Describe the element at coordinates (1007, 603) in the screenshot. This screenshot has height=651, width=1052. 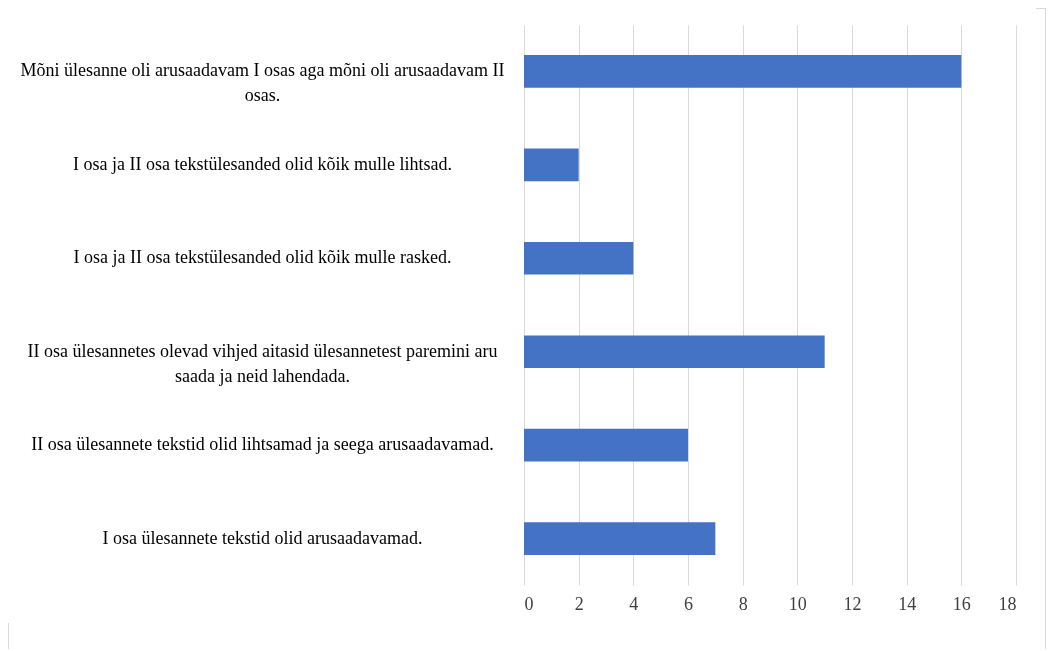
I see `x-tick-label: 18` at that location.